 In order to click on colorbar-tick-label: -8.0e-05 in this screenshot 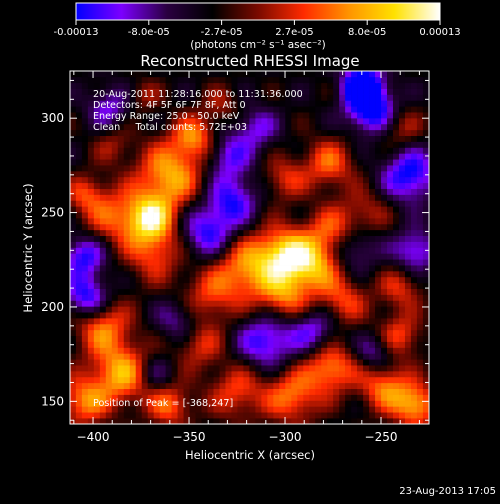, I will do `click(149, 32)`.